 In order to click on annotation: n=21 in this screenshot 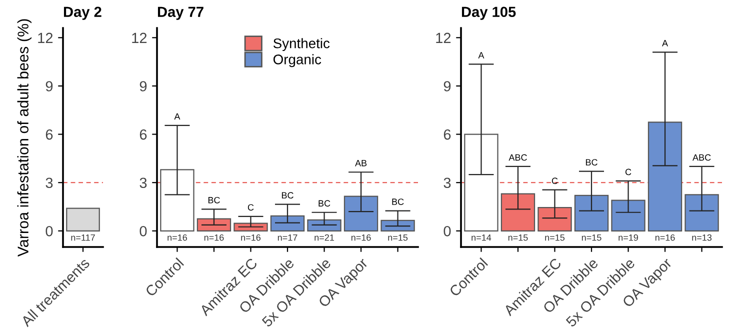, I will do `click(324, 237)`.